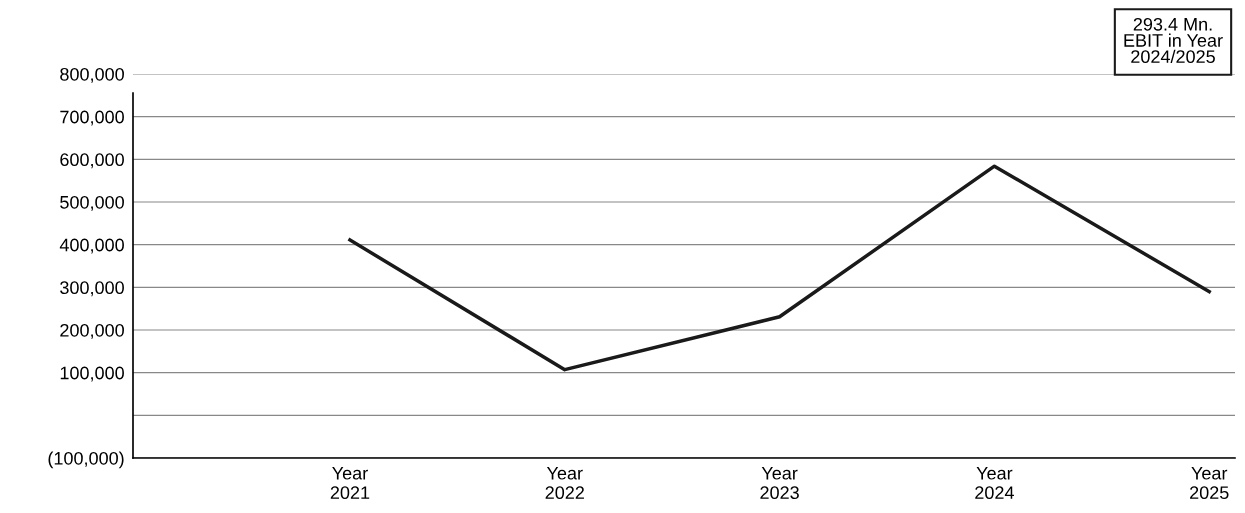 The height and width of the screenshot is (513, 1245). What do you see at coordinates (564, 483) in the screenshot?
I see `x-tick-label: Year 2022` at bounding box center [564, 483].